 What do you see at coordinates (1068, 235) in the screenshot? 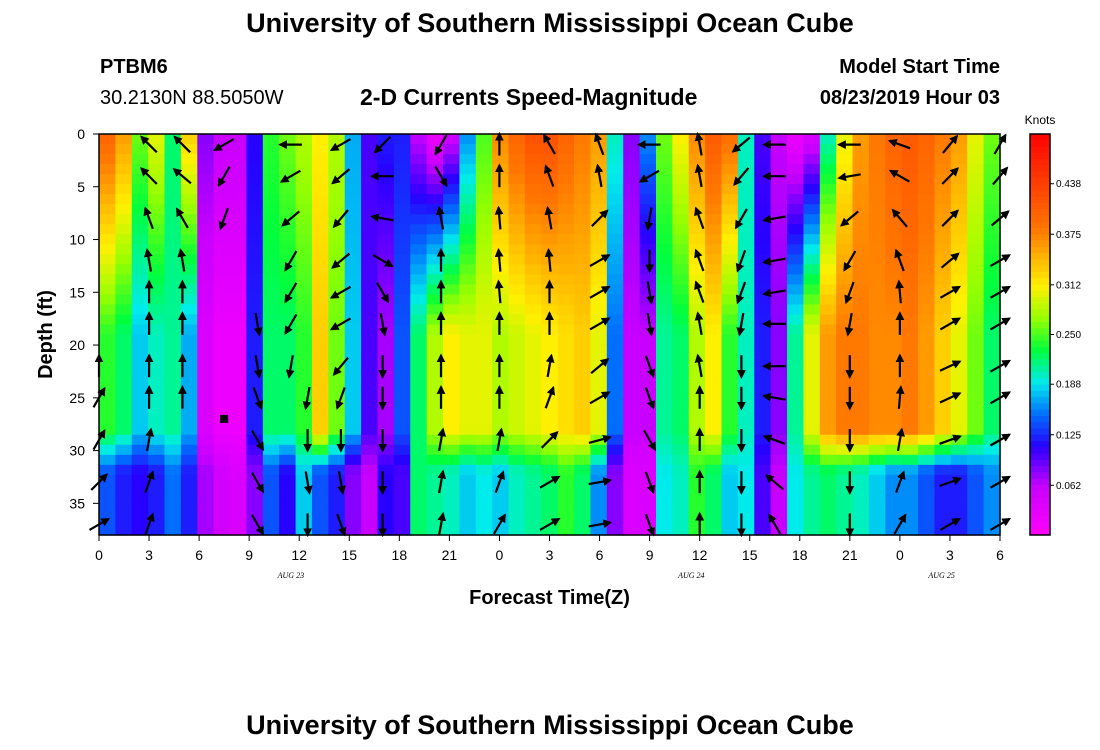
I see `colorbar-tick-label: 0.375` at bounding box center [1068, 235].